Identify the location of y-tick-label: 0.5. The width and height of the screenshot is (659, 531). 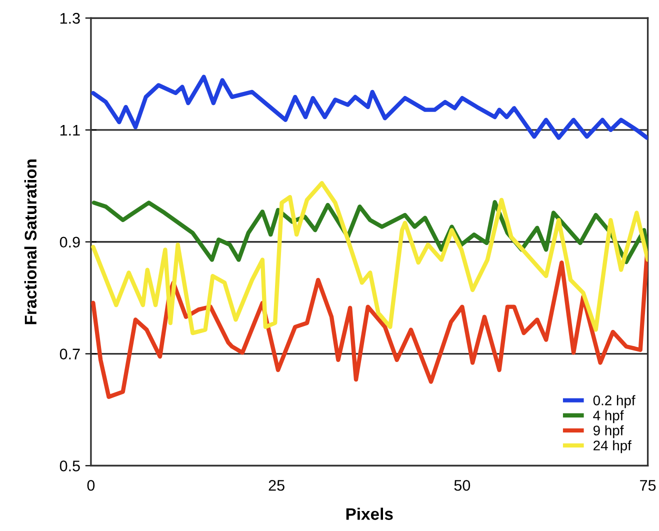
(70, 466).